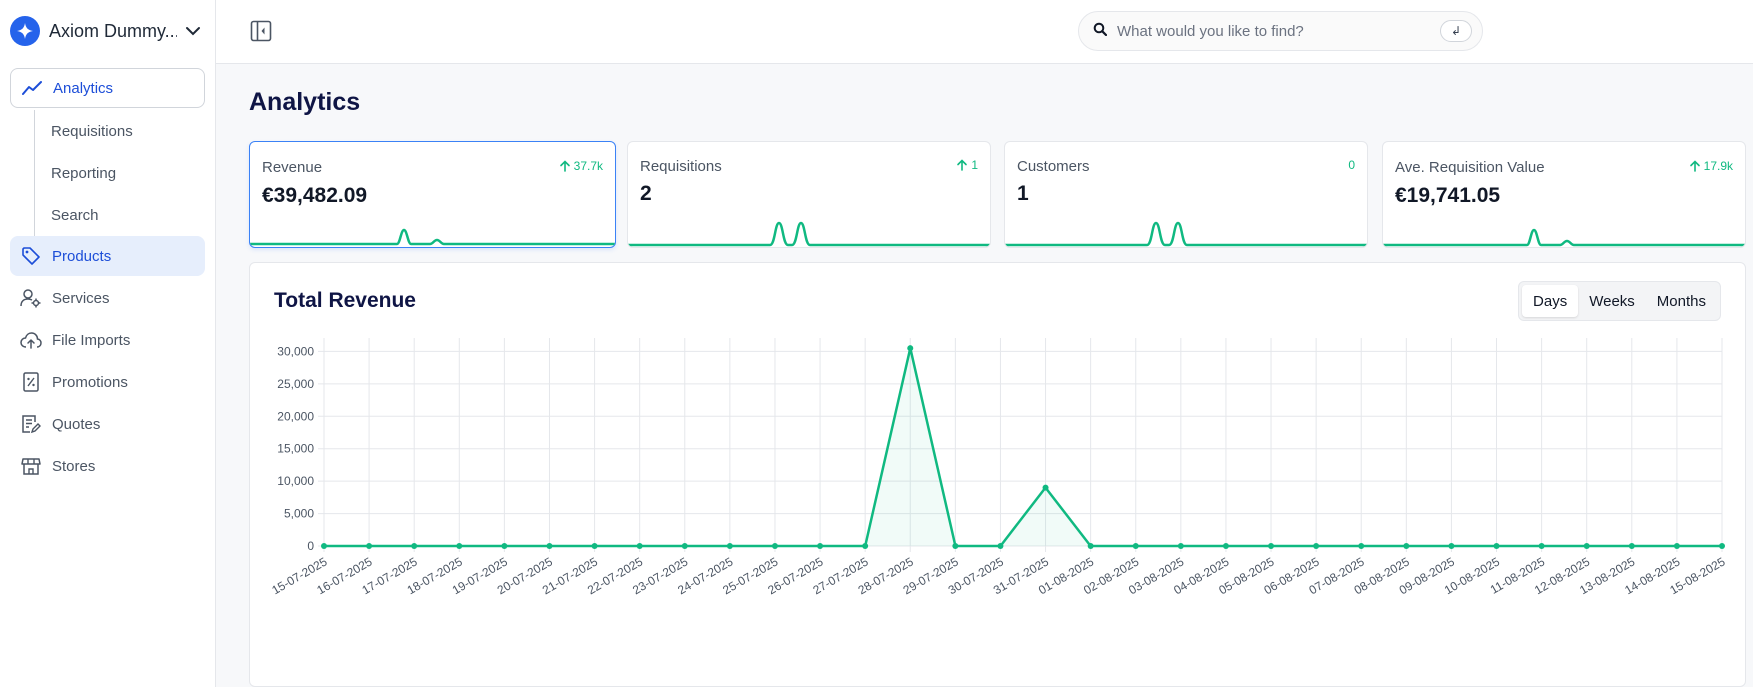 This screenshot has height=687, width=1753. Describe the element at coordinates (1550, 301) in the screenshot. I see `range-days-button: Days` at that location.